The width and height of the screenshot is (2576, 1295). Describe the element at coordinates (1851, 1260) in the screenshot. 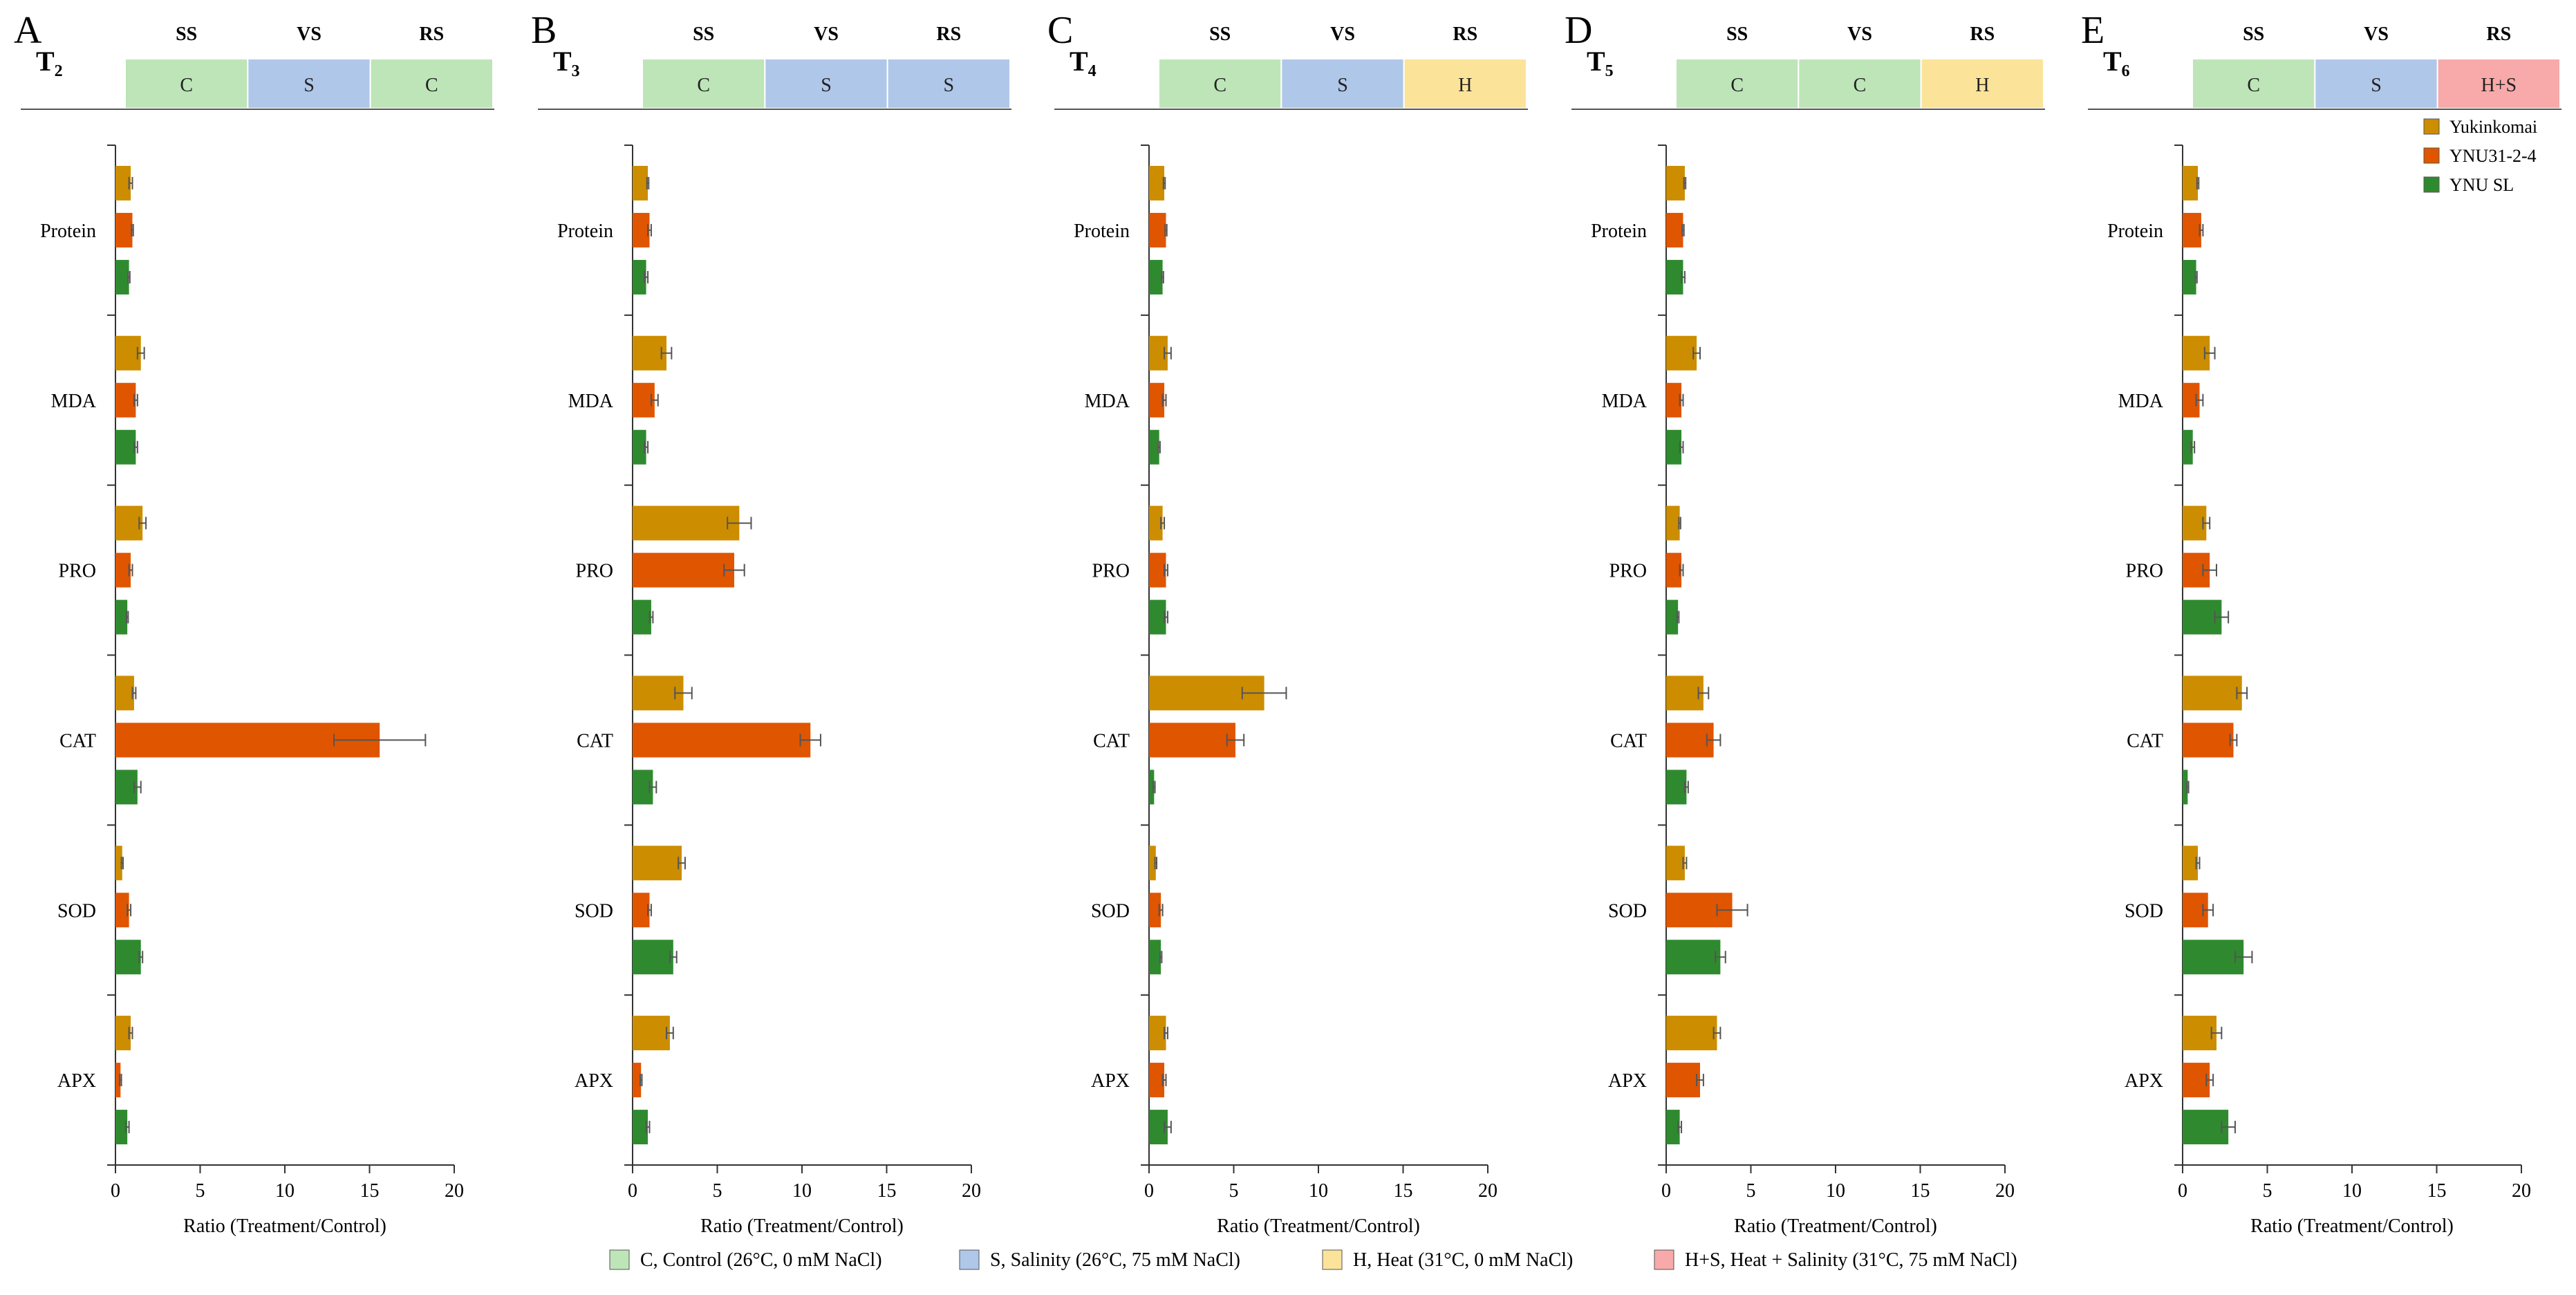

I see `condition-legend-label: H+S, Heat + Salinity (31°C, 75 mM NaCl)` at that location.